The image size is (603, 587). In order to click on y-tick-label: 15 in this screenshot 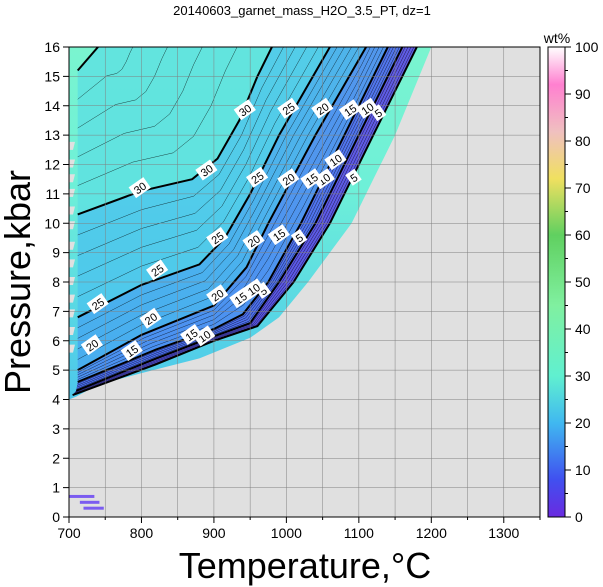, I will do `click(52, 76)`.